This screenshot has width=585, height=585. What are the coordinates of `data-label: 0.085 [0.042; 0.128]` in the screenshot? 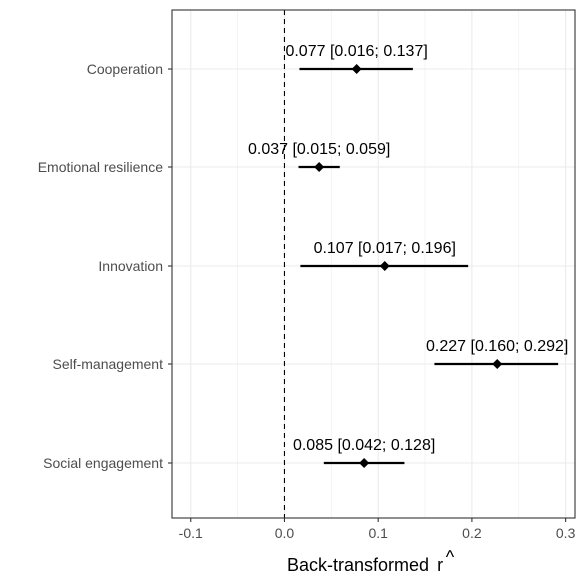 It's located at (364, 445).